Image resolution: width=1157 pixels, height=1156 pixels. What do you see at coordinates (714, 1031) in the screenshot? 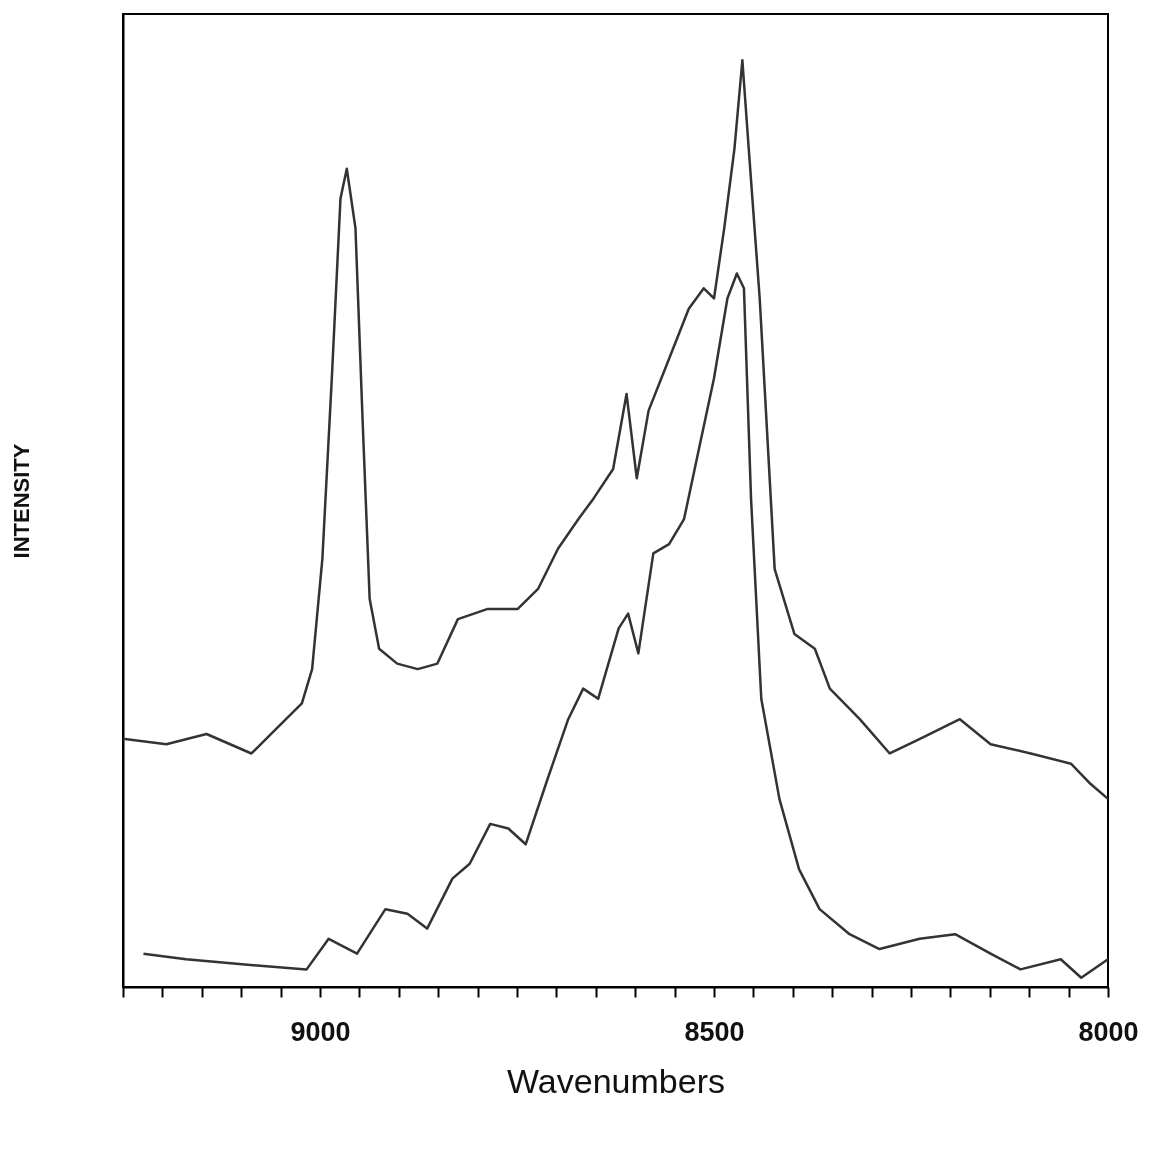
I see `x-tick-label: 8500` at bounding box center [714, 1031].